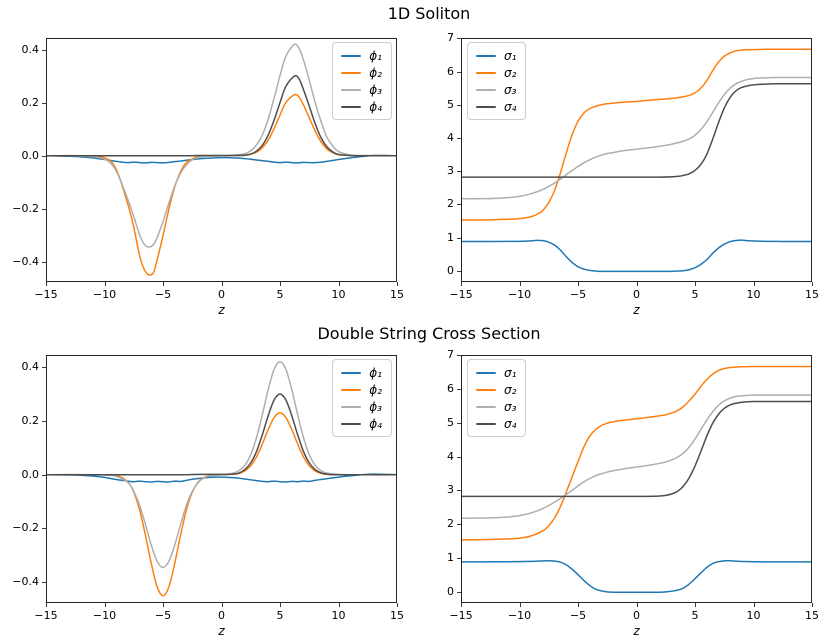  I want to click on legend-label: ϕ₁, so click(375, 55).